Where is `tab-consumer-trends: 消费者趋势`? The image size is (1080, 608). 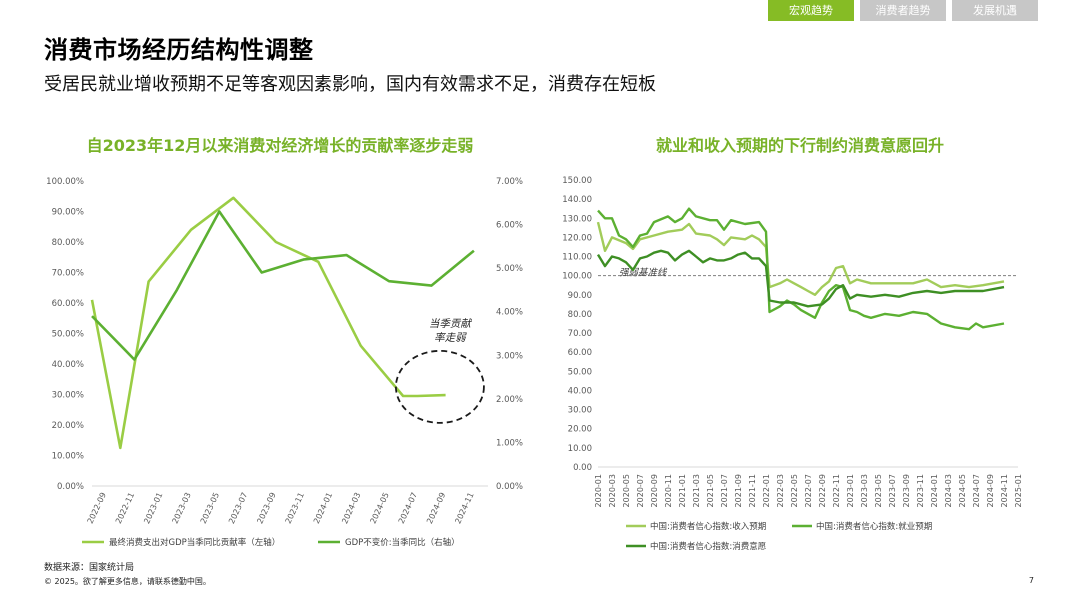 tab-consumer-trends: 消费者趋势 is located at coordinates (903, 10).